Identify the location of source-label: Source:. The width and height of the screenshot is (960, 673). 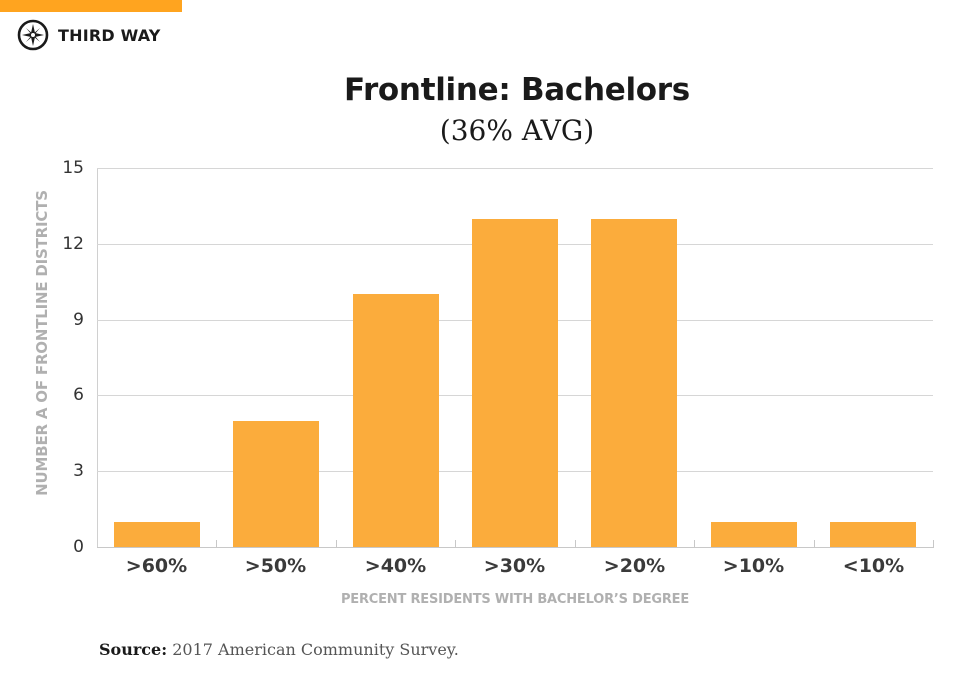
(133, 649).